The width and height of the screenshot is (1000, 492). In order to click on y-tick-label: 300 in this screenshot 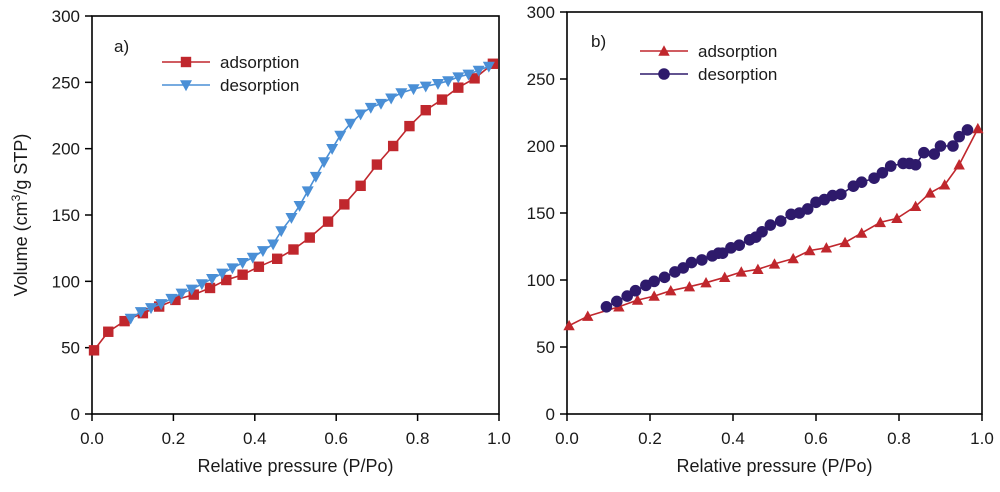, I will do `click(541, 12)`.